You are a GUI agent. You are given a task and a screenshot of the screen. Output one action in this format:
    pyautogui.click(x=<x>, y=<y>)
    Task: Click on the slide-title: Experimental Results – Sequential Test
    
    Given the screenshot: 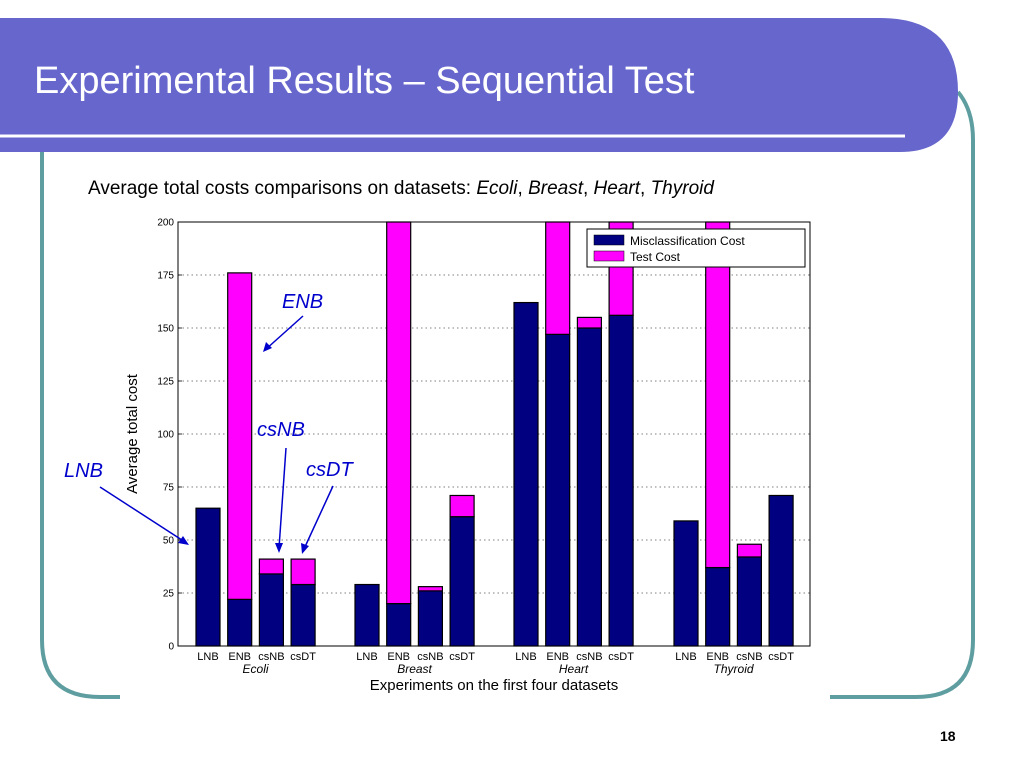 What is the action you would take?
    pyautogui.click(x=364, y=81)
    